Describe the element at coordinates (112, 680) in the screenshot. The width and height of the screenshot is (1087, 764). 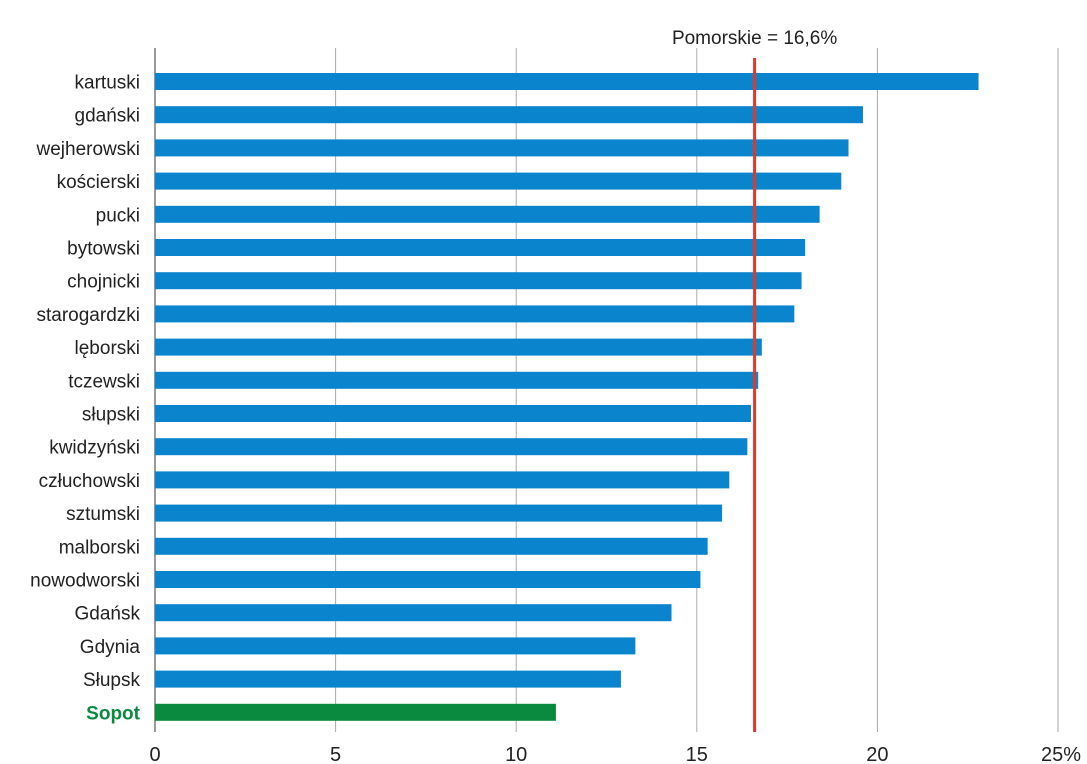
I see `category-label: Słupsk` at that location.